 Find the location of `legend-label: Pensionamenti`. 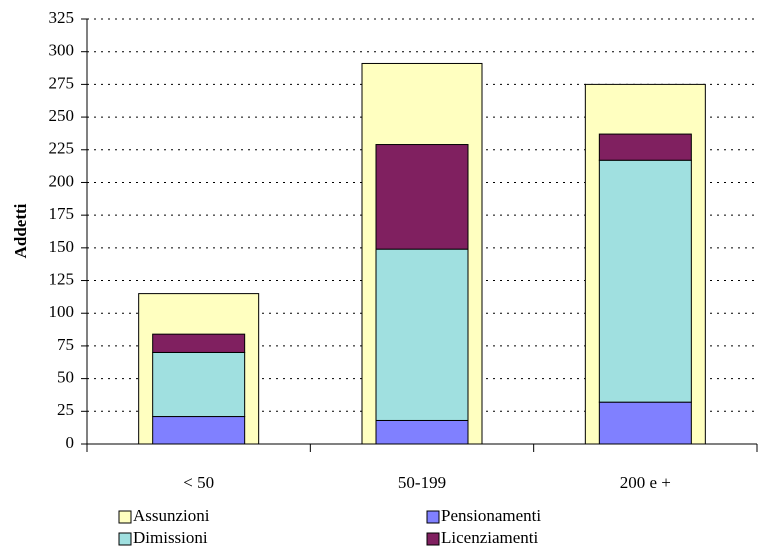

legend-label: Pensionamenti is located at coordinates (491, 515).